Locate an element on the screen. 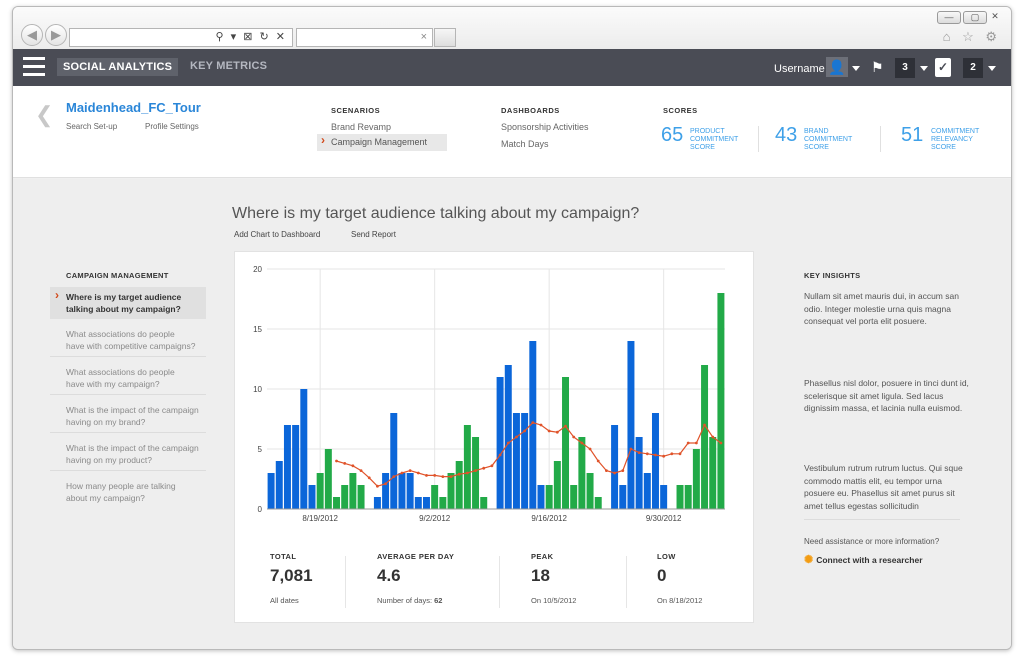  x-tick-label: 9/16/2012 is located at coordinates (549, 518).